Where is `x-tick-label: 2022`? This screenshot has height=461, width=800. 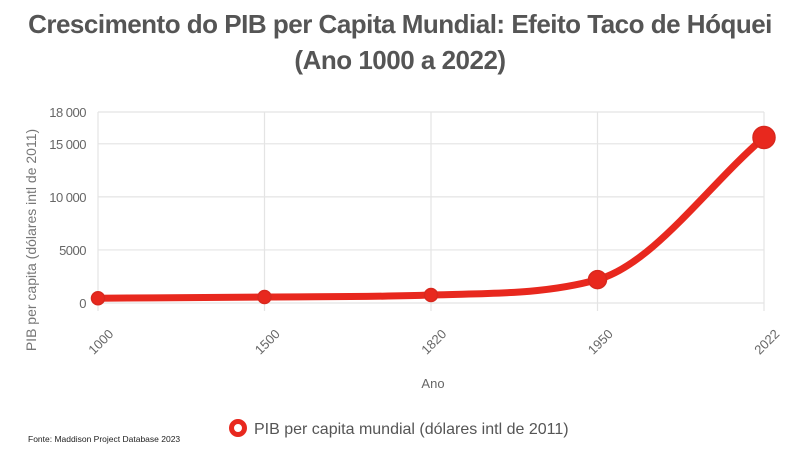 x-tick-label: 2022 is located at coordinates (766, 341).